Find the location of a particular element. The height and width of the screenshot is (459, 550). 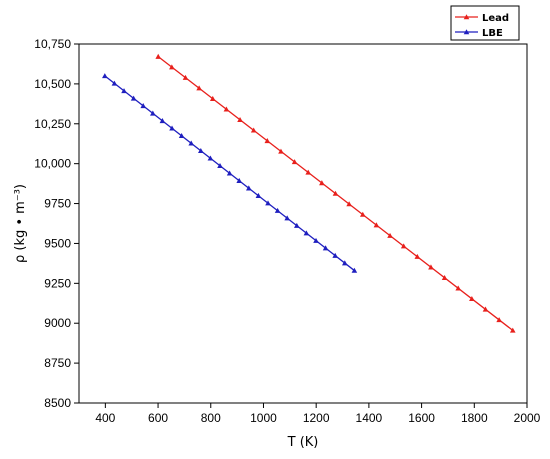

x-tick-label: 1400 is located at coordinates (369, 418).